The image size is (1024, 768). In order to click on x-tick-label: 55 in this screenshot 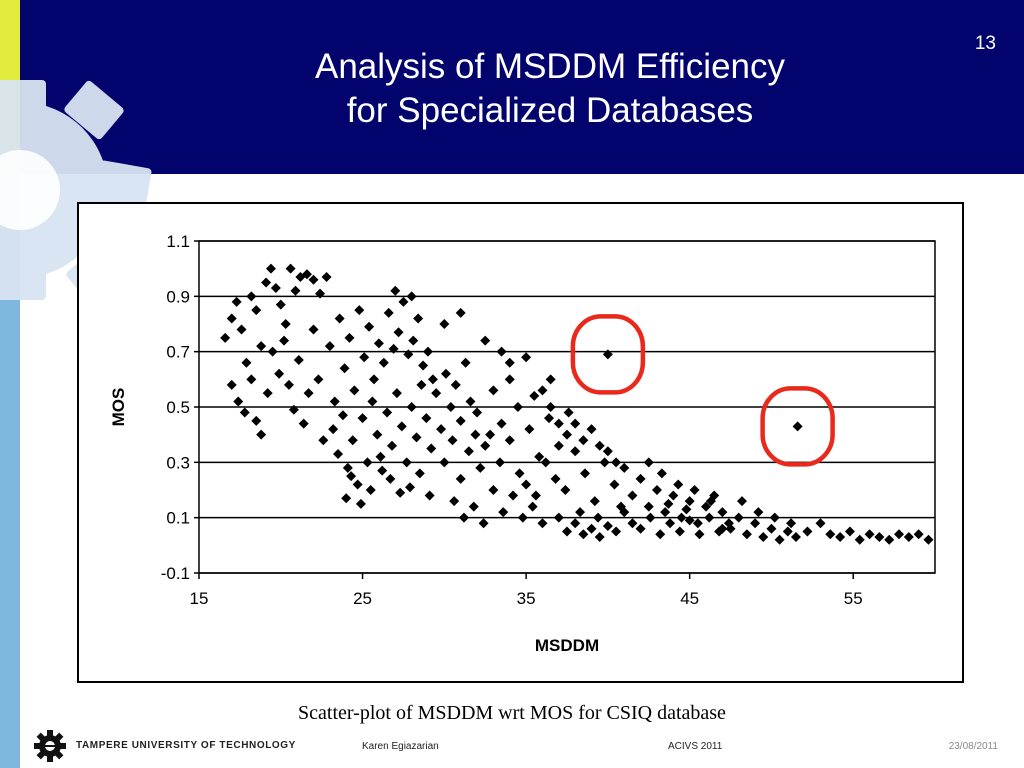, I will do `click(853, 598)`.